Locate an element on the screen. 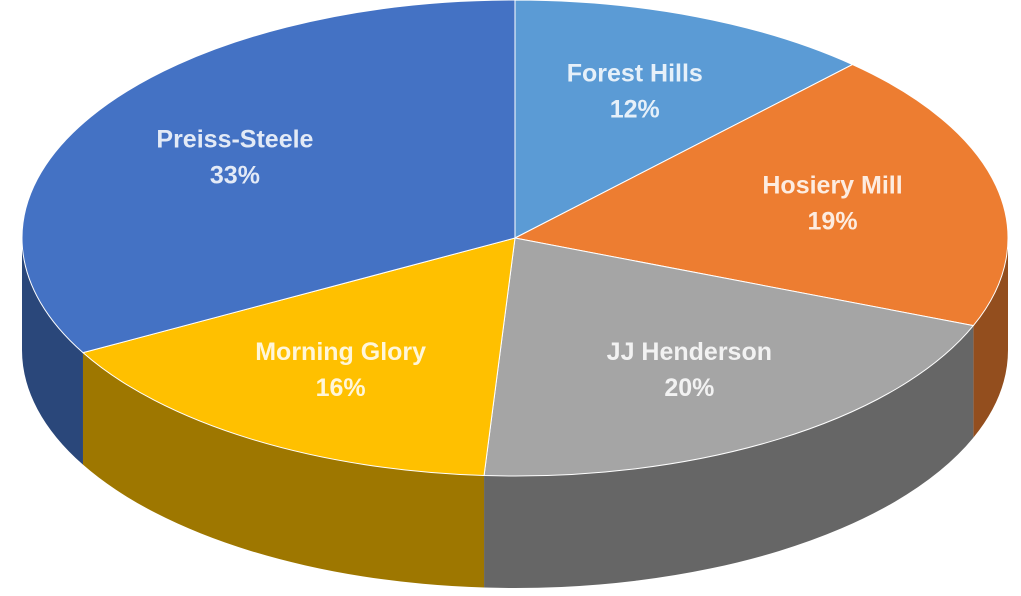 This screenshot has height=596, width=1021. slice is located at coordinates (684, 119).